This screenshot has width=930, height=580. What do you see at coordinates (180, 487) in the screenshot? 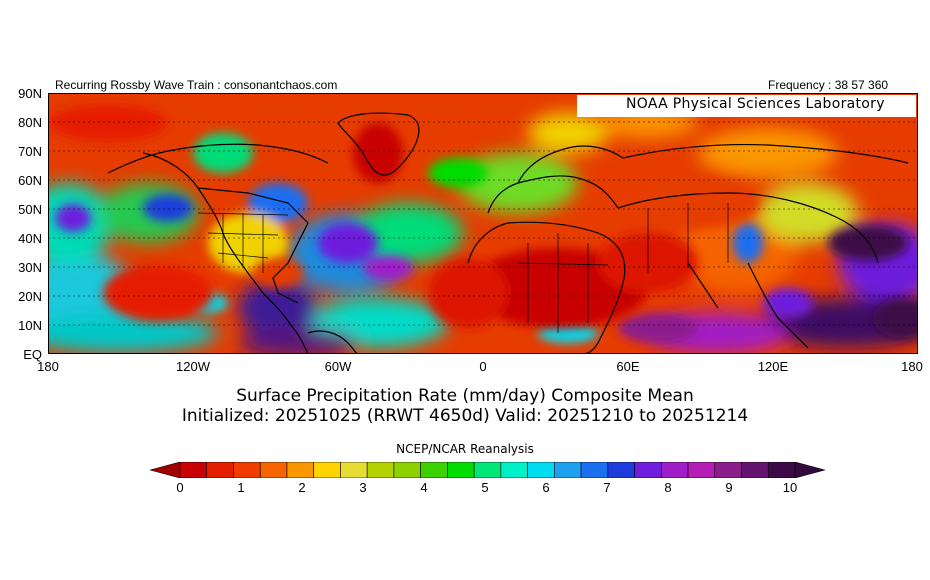
I see `colorbar-tick-label: 0` at bounding box center [180, 487].